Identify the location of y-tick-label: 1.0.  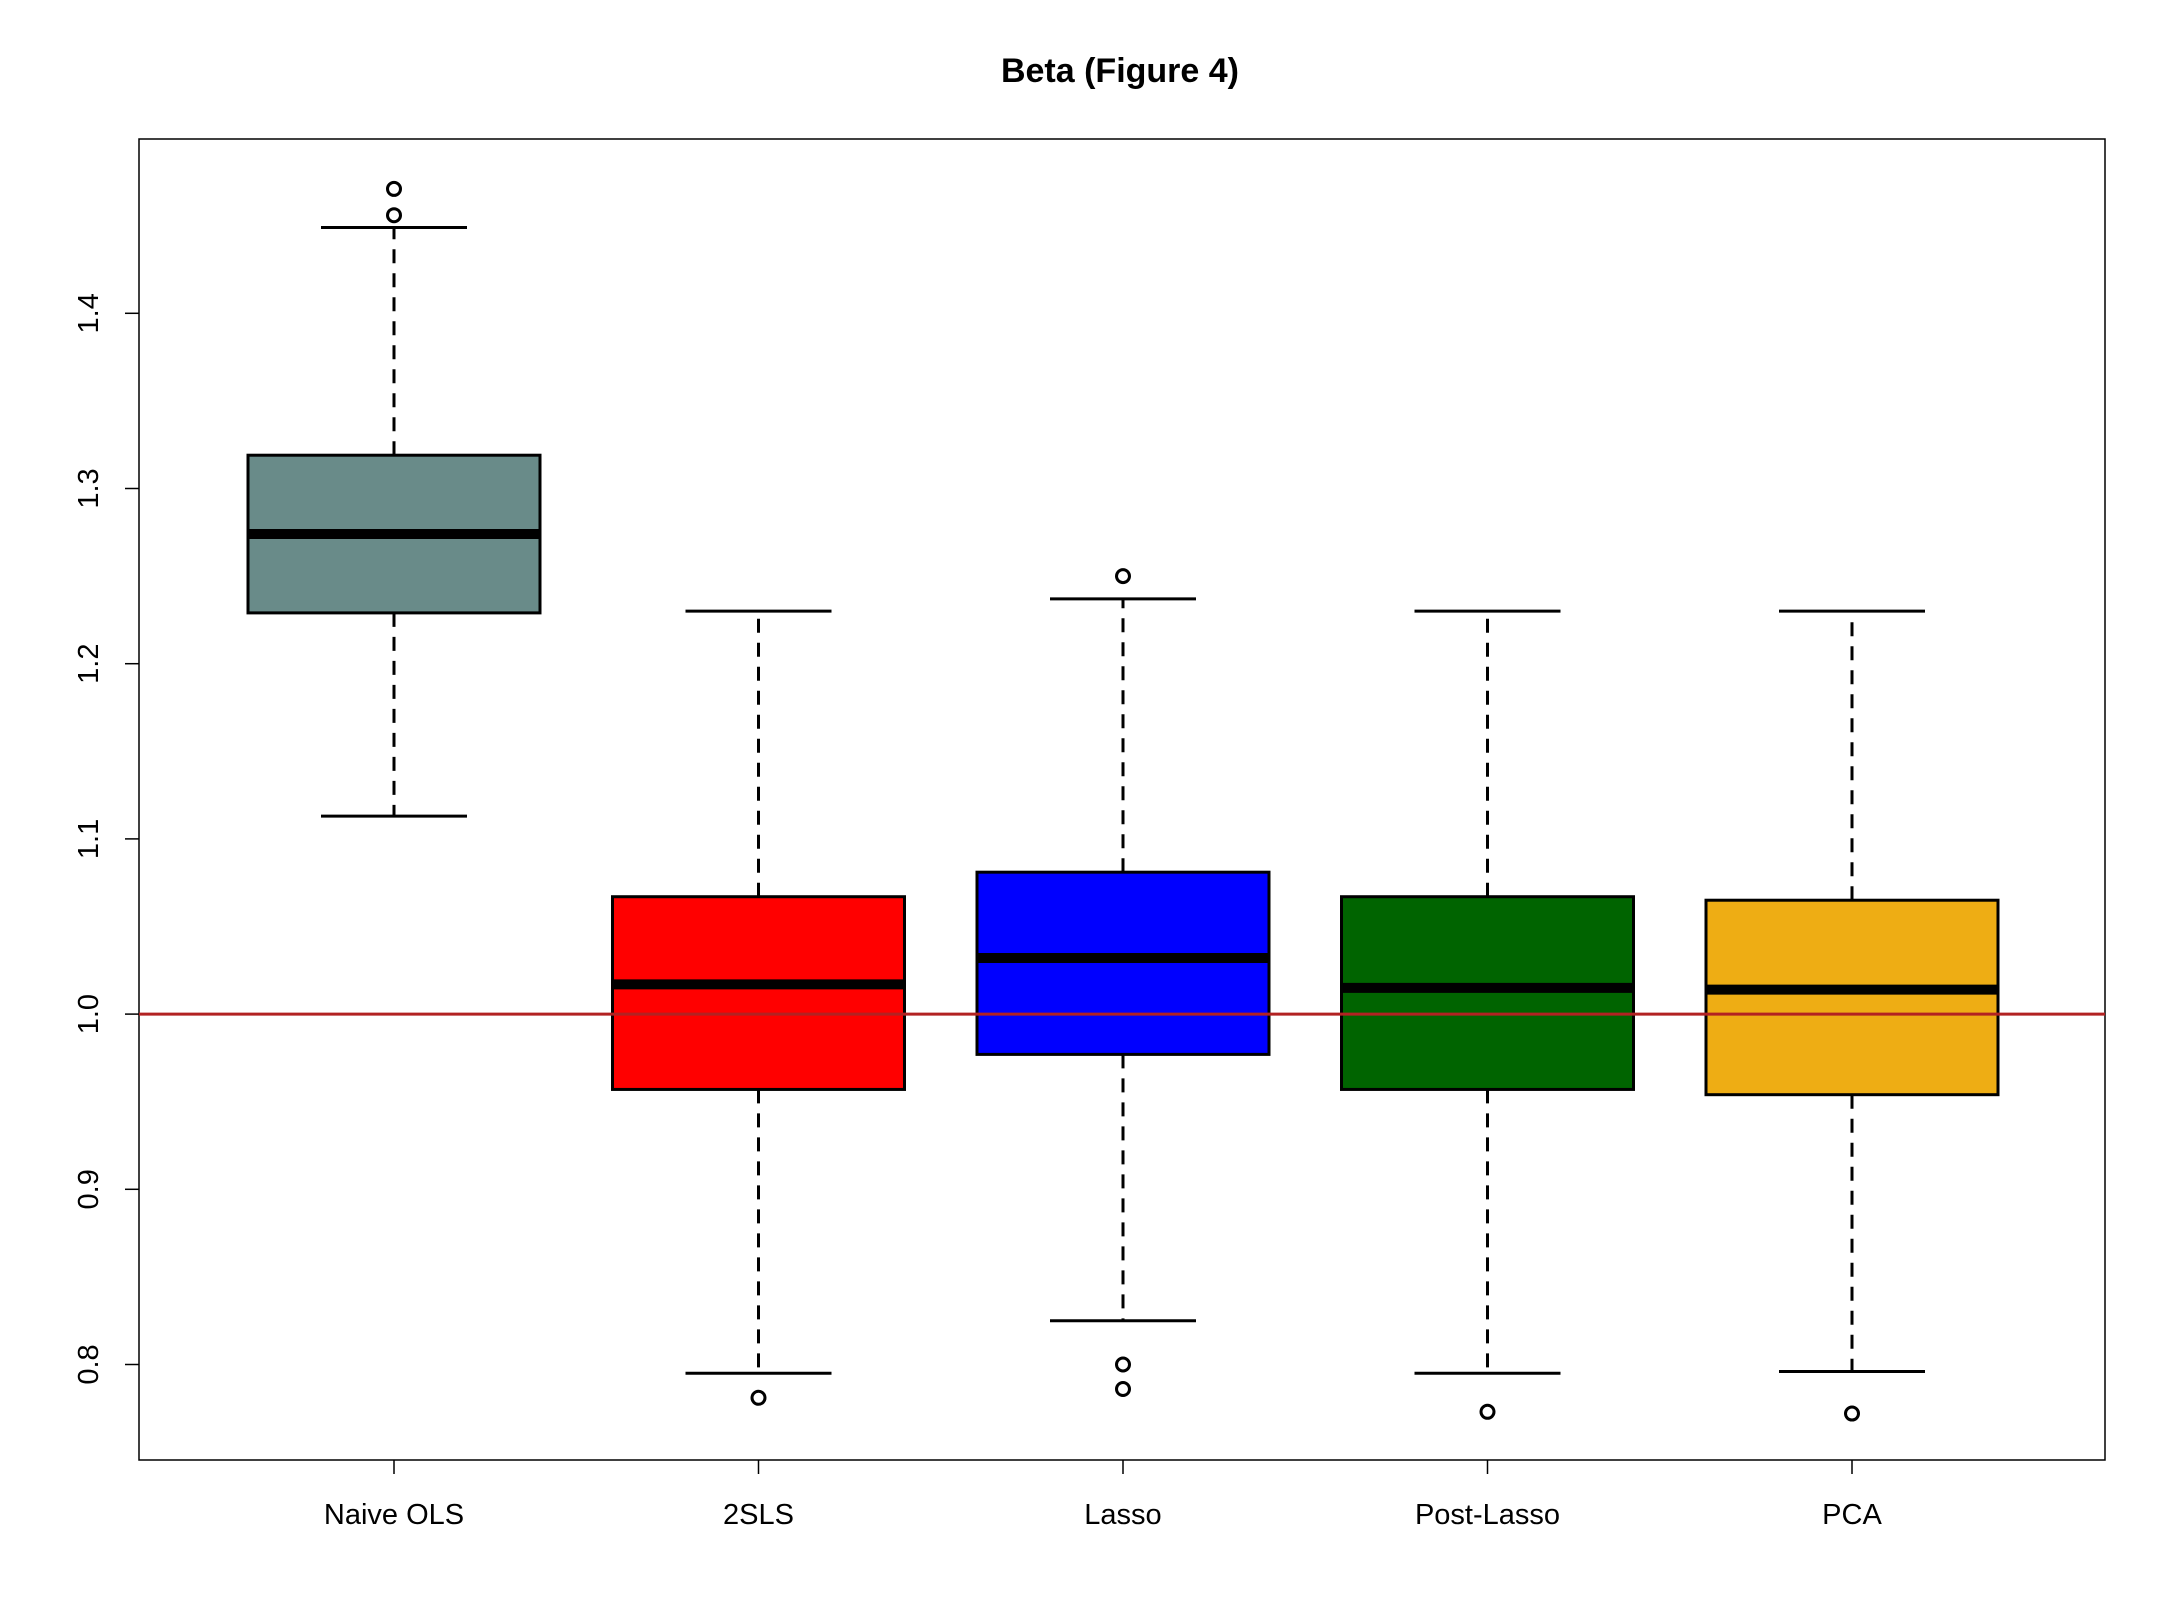
(89, 1014).